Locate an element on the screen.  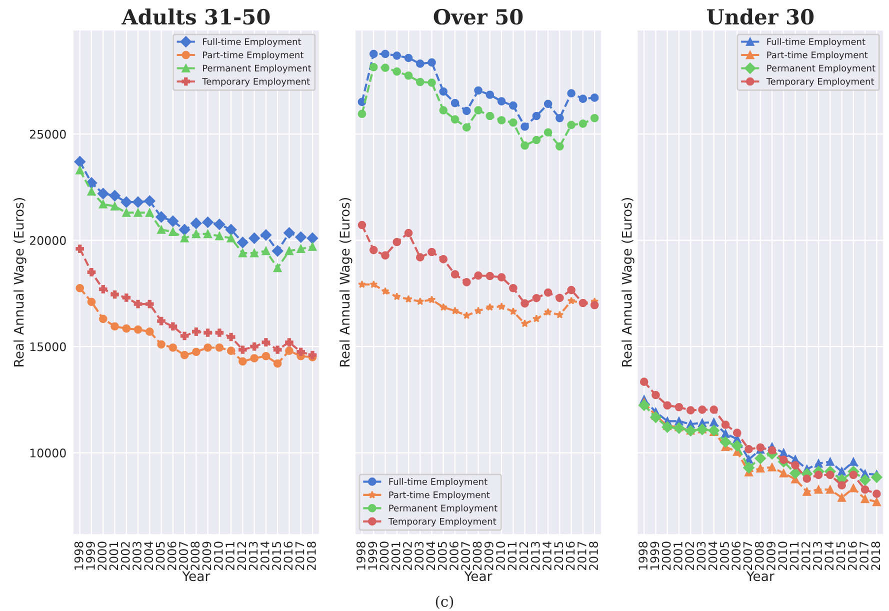
text: (c) is located at coordinates (445, 603).